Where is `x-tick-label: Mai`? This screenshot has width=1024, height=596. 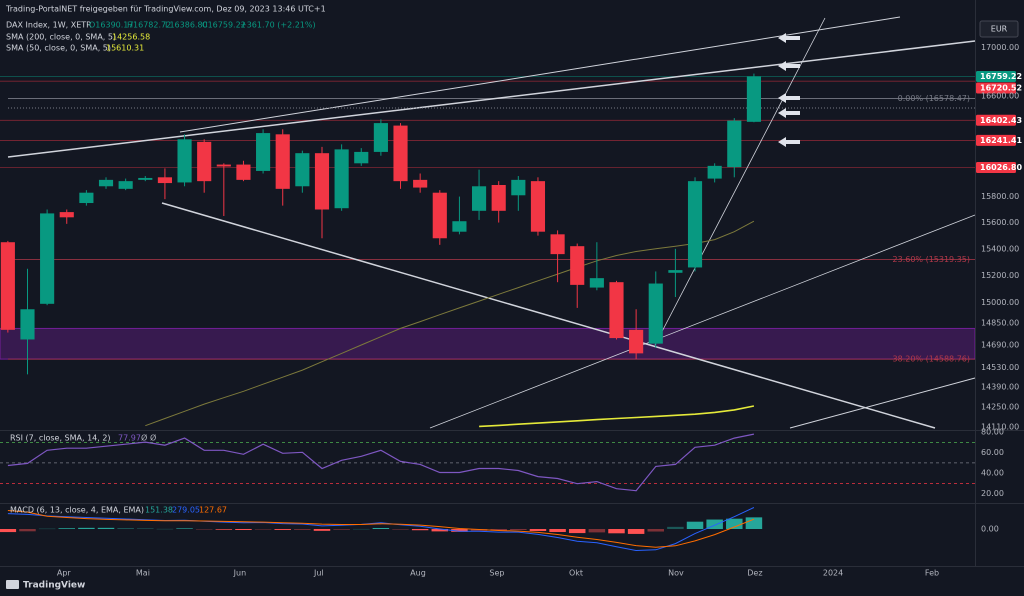 x-tick-label: Mai is located at coordinates (143, 573).